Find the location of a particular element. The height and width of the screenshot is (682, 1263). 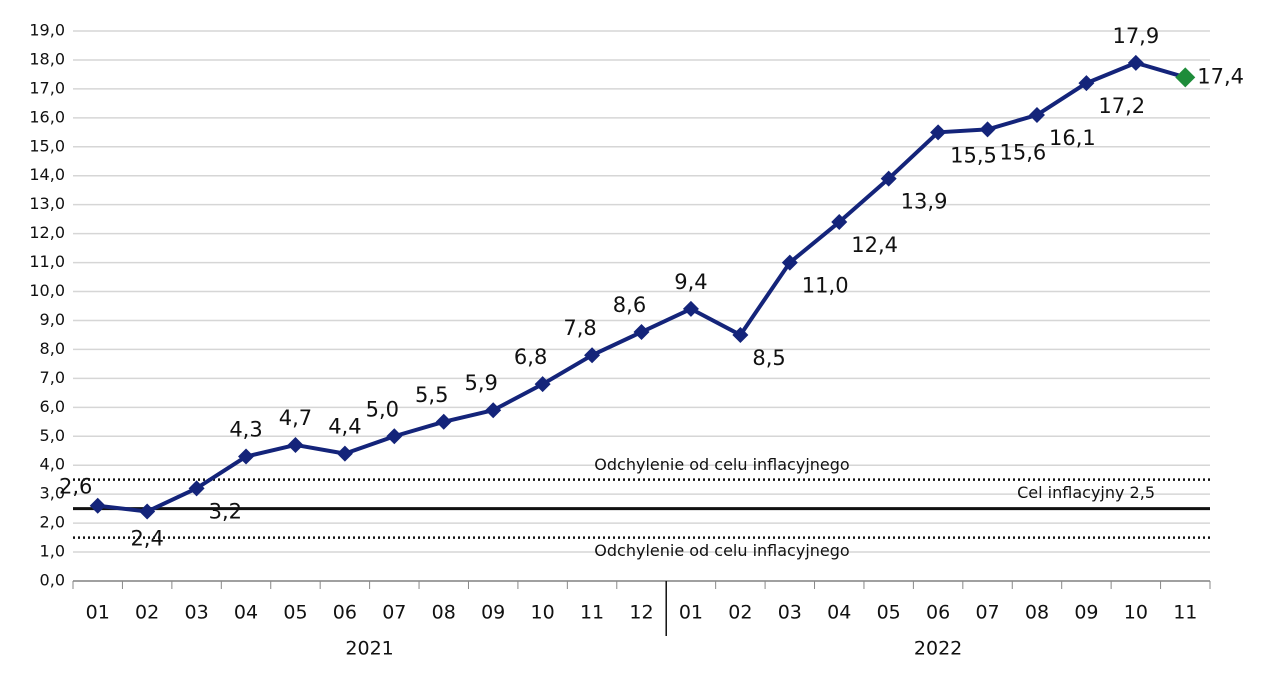

y-tick-label: 2,0 is located at coordinates (52, 522).